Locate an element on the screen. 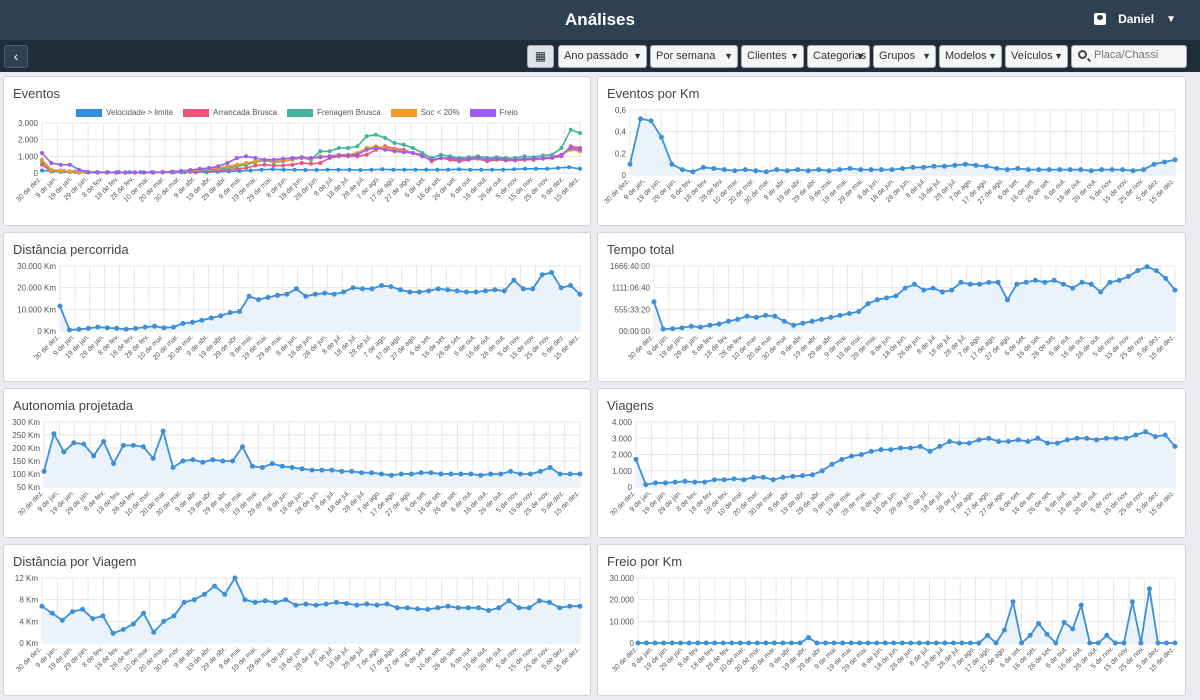  legend-item: Freio is located at coordinates (493, 112).